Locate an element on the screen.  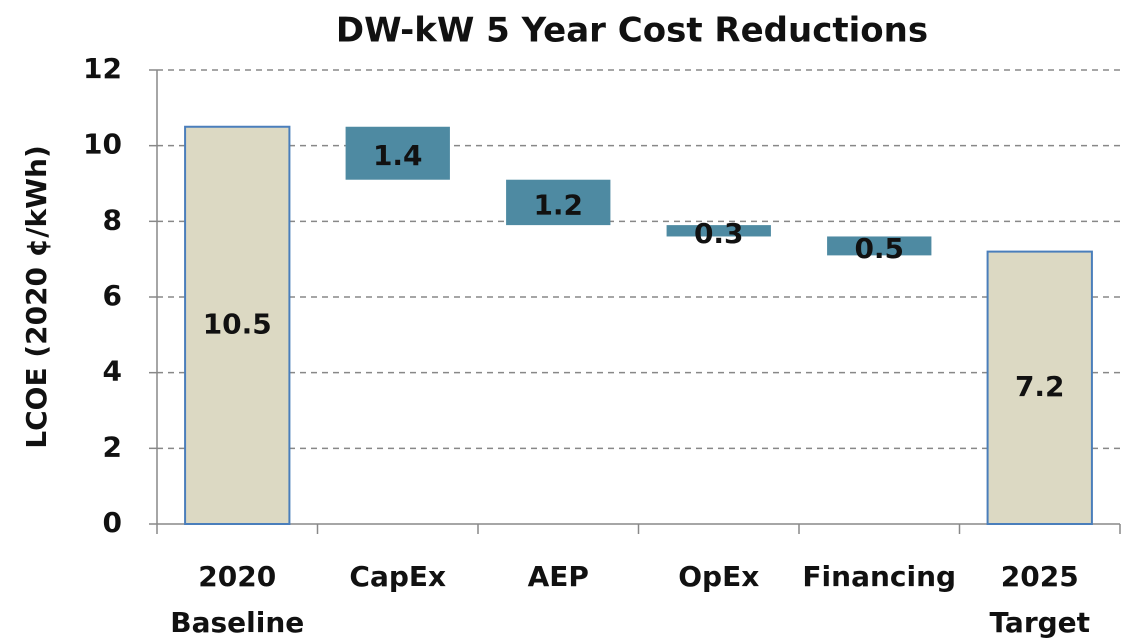
y-tick-label: 6 is located at coordinates (112, 295).